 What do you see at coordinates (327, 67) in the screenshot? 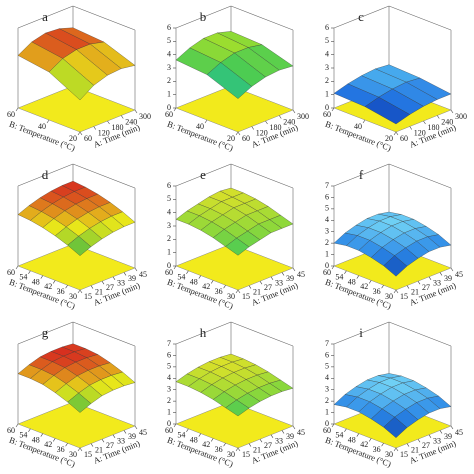
I see `z-tick-label: 3` at bounding box center [327, 67].